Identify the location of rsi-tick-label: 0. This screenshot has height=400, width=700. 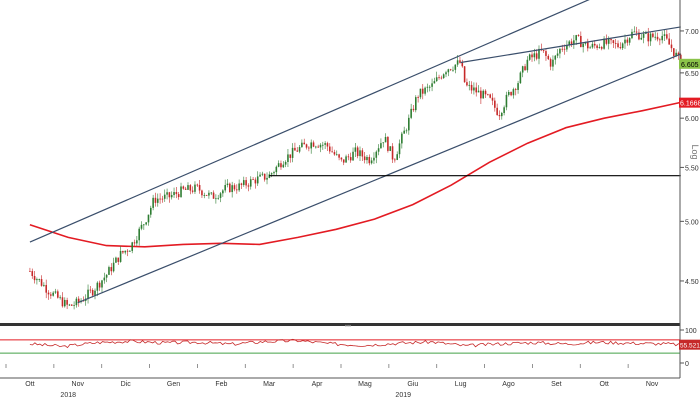
(687, 364).